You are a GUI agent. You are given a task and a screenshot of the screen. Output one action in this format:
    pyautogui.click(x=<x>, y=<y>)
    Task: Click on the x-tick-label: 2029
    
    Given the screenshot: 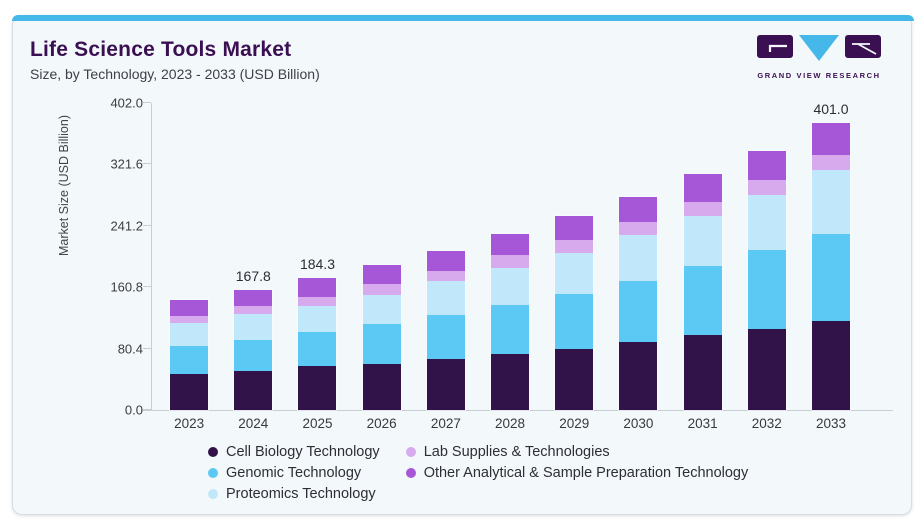 What is the action you would take?
    pyautogui.click(x=574, y=423)
    